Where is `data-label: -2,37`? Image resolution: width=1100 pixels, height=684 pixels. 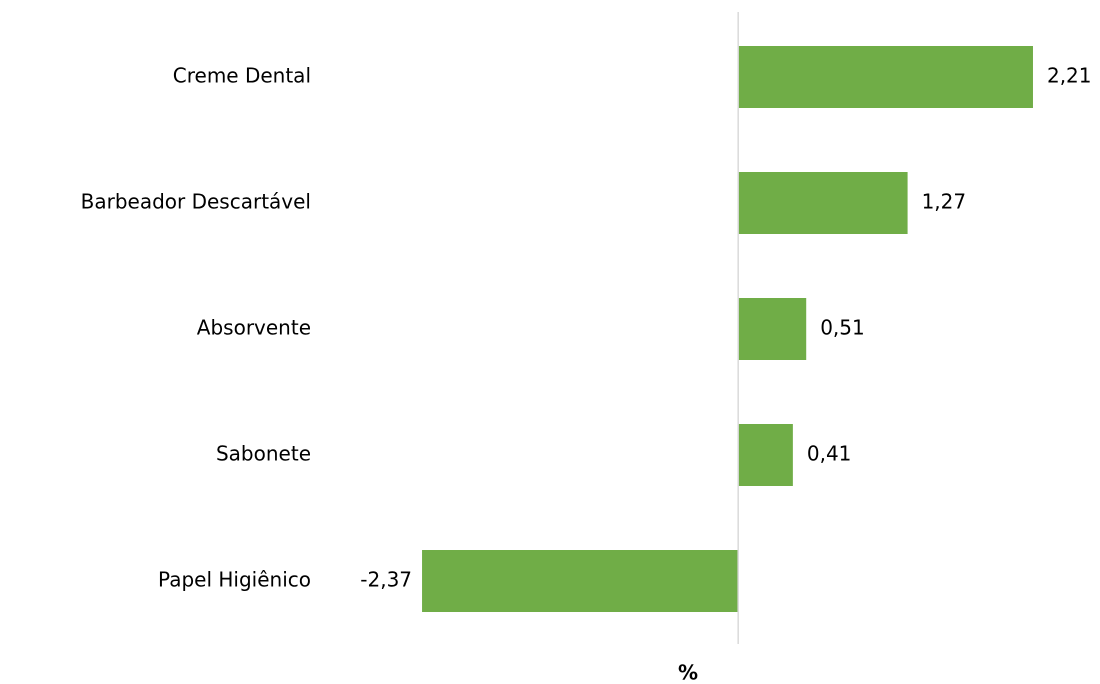 data-label: -2,37 is located at coordinates (386, 580).